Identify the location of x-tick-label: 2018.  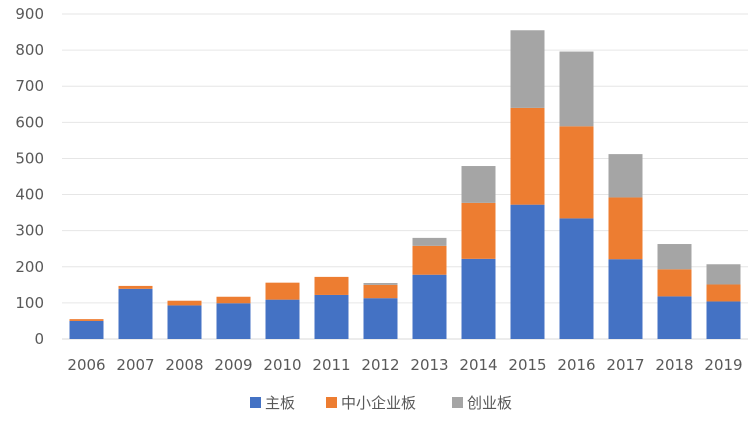
(674, 365).